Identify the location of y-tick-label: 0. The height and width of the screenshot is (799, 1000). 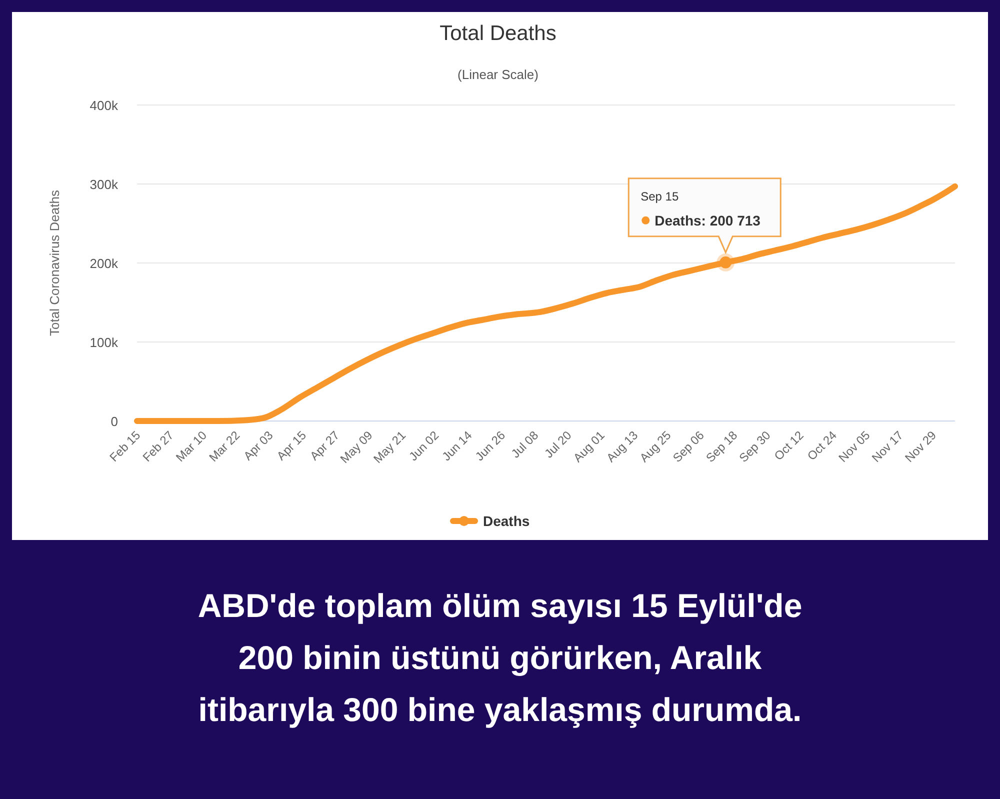
(114, 421).